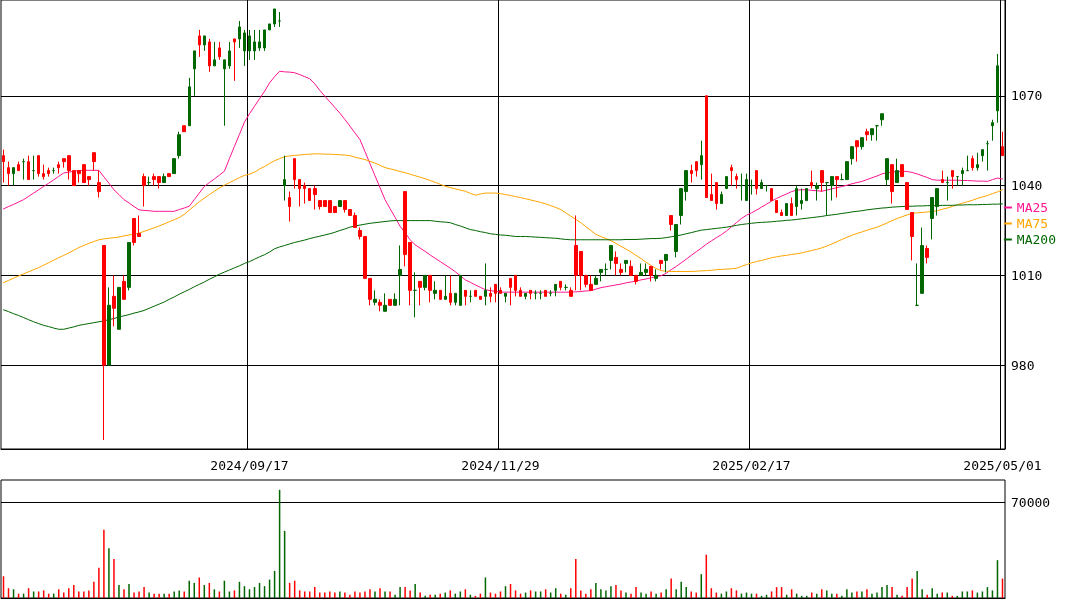  Describe the element at coordinates (1032, 223) in the screenshot. I see `legend-label: MA75` at that location.